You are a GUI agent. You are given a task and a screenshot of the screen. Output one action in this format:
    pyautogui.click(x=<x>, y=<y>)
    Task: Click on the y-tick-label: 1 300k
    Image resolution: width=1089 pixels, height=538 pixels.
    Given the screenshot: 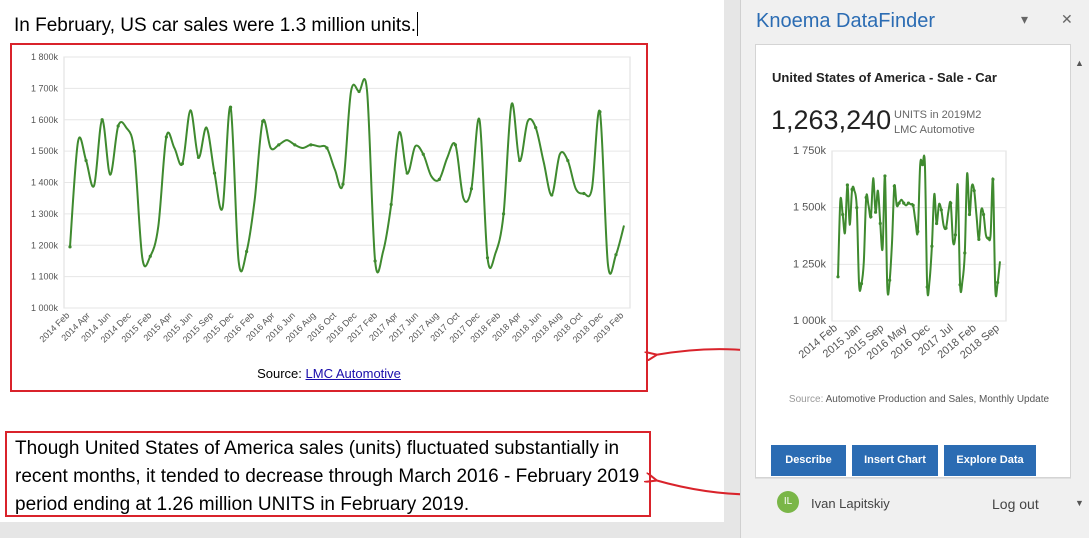 What is the action you would take?
    pyautogui.click(x=45, y=214)
    